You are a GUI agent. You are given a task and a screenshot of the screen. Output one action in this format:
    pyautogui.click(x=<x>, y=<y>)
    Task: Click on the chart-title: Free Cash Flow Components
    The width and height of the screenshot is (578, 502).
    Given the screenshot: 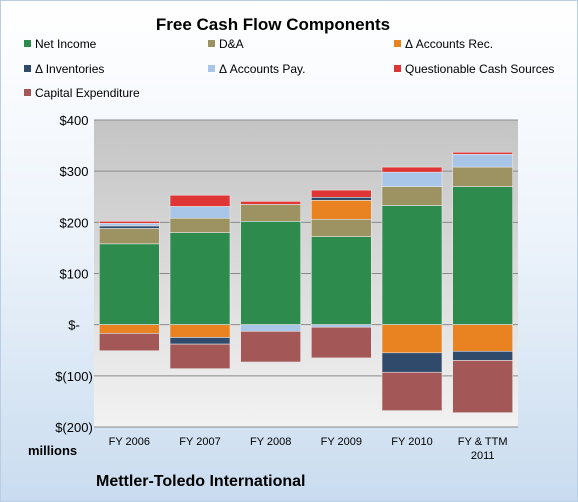 What is the action you would take?
    pyautogui.click(x=273, y=24)
    